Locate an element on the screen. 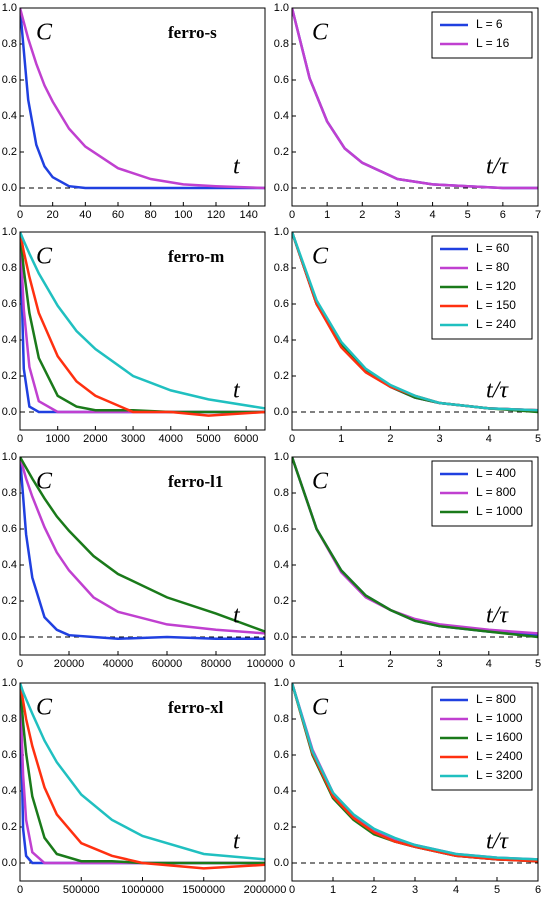 Image resolution: width=545 pixels, height=900 pixels. x-tick-label: 1000000 is located at coordinates (142, 890).